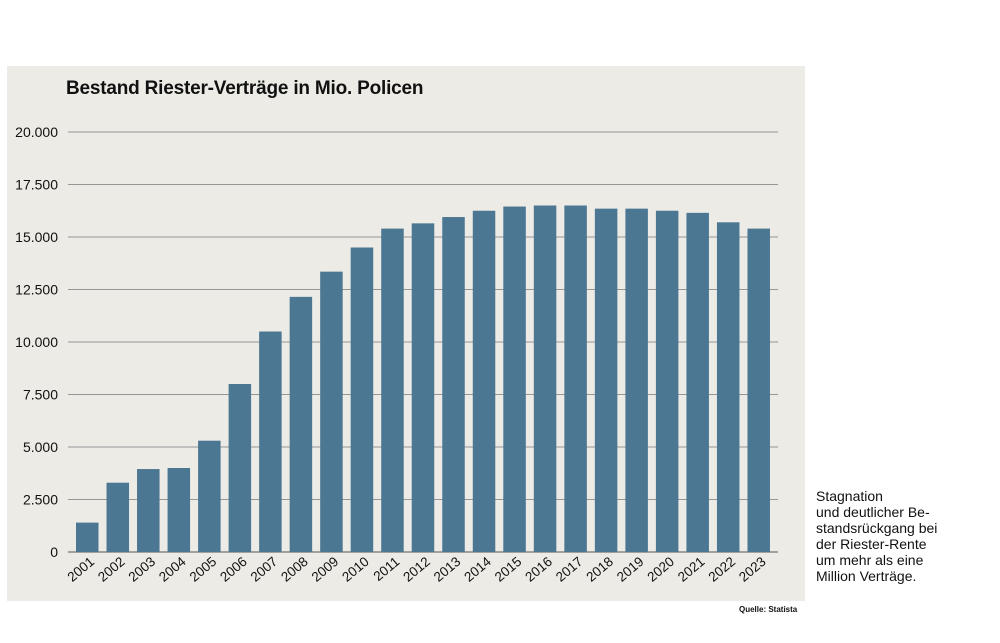 This screenshot has width=1000, height=643. What do you see at coordinates (36, 342) in the screenshot?
I see `y-tick-label: 10.000` at bounding box center [36, 342].